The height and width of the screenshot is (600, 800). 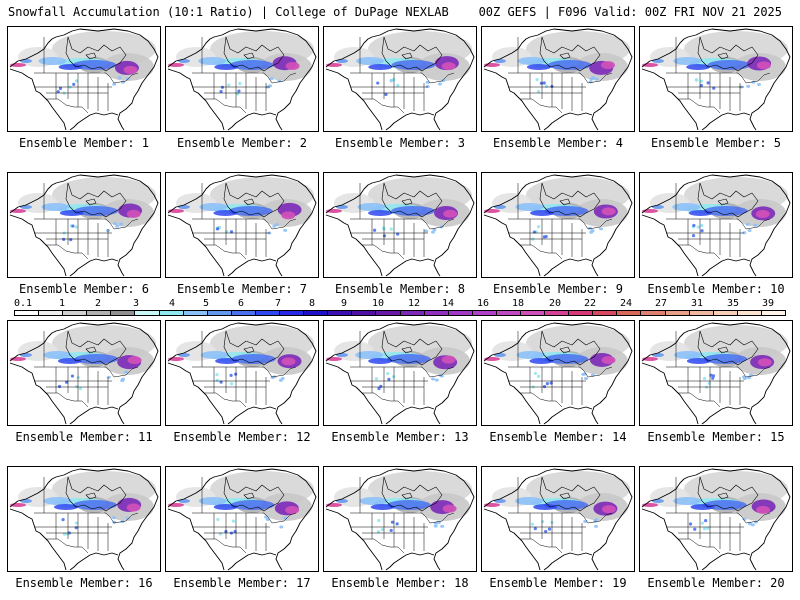 What do you see at coordinates (400, 437) in the screenshot?
I see `ensemble-member-label: Ensemble Member: 13` at bounding box center [400, 437].